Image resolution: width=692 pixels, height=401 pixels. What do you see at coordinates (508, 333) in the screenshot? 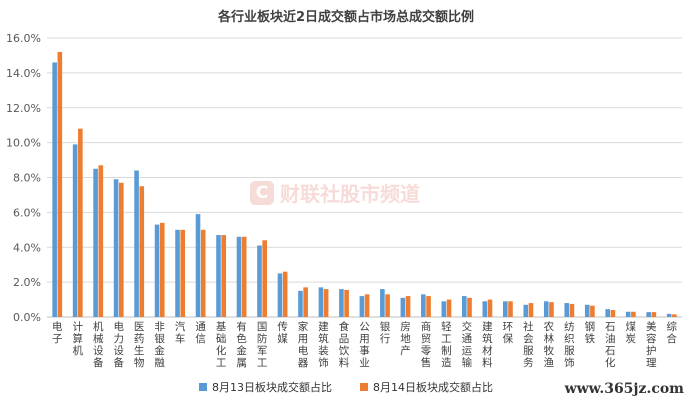
I see `x-tick-label: 环保` at bounding box center [508, 333].